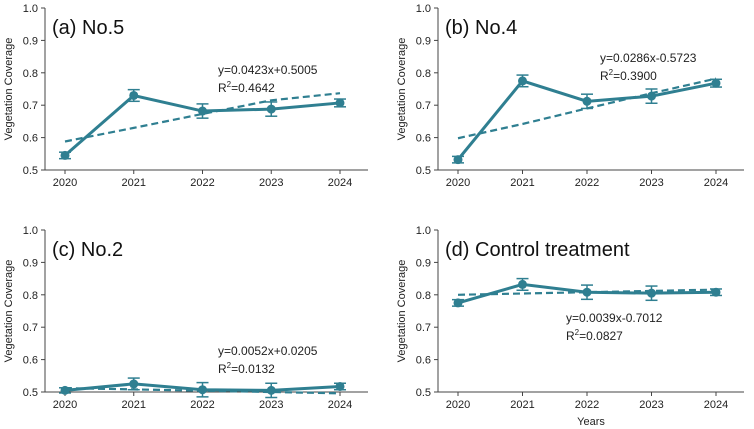  I want to click on regression-equation: y=0.0423x+0.5005, so click(268, 70).